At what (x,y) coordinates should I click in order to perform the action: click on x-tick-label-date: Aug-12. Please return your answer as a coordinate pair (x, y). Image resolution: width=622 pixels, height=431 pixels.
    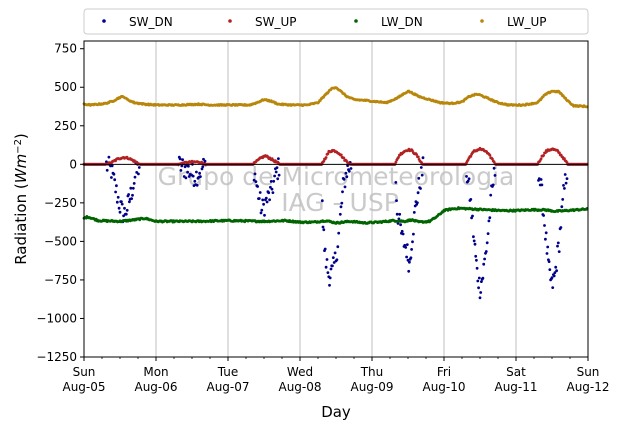
    Looking at the image, I should click on (587, 387).